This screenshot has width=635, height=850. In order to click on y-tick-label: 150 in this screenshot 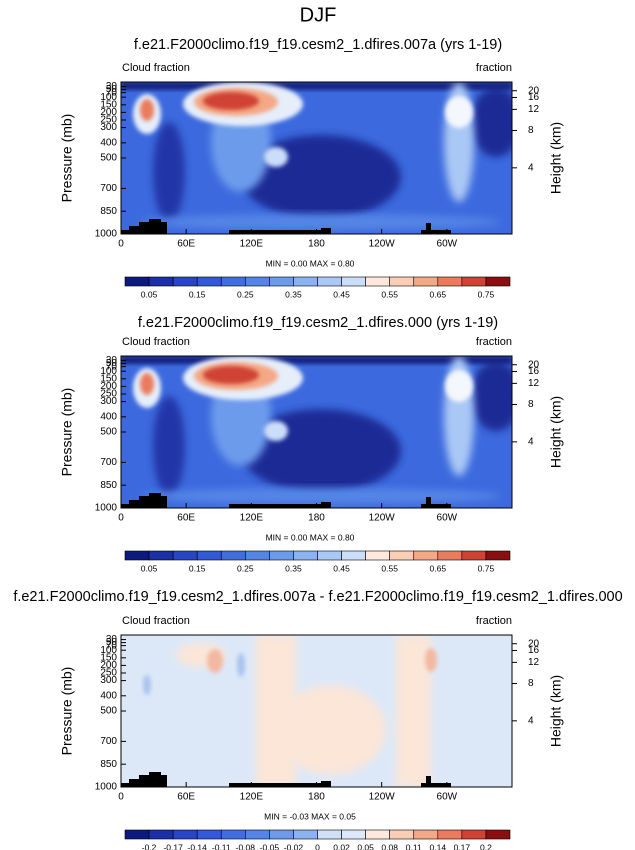, I will do `click(108, 104)`.